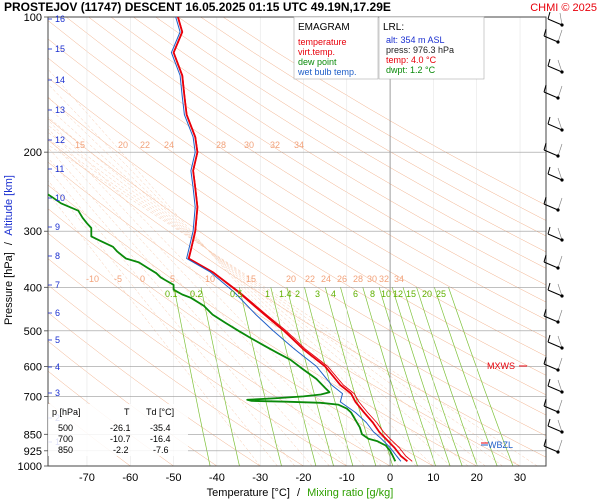 The image size is (600, 500). What do you see at coordinates (59, 169) in the screenshot?
I see `altitude-km-label: 11` at bounding box center [59, 169].